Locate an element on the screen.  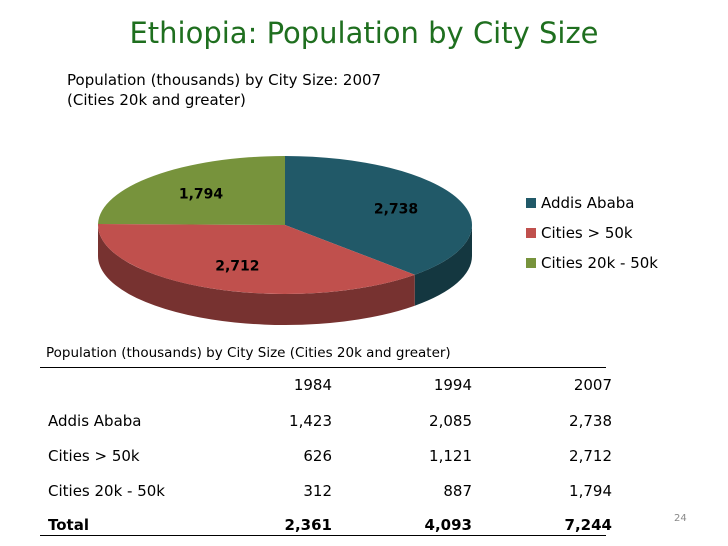
table-total-cell: 2,361 is located at coordinates (308, 525).